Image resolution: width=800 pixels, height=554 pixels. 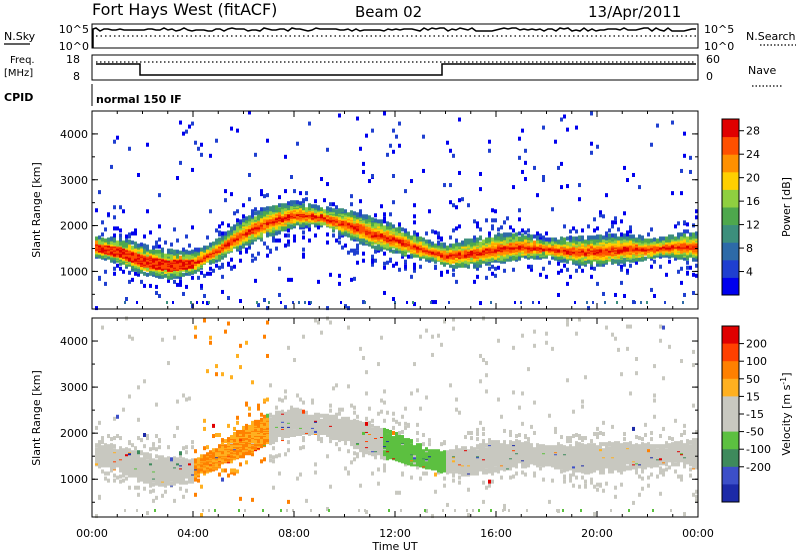 What do you see at coordinates (18, 97) in the screenshot?
I see `cpid-label: CPID` at bounding box center [18, 97].